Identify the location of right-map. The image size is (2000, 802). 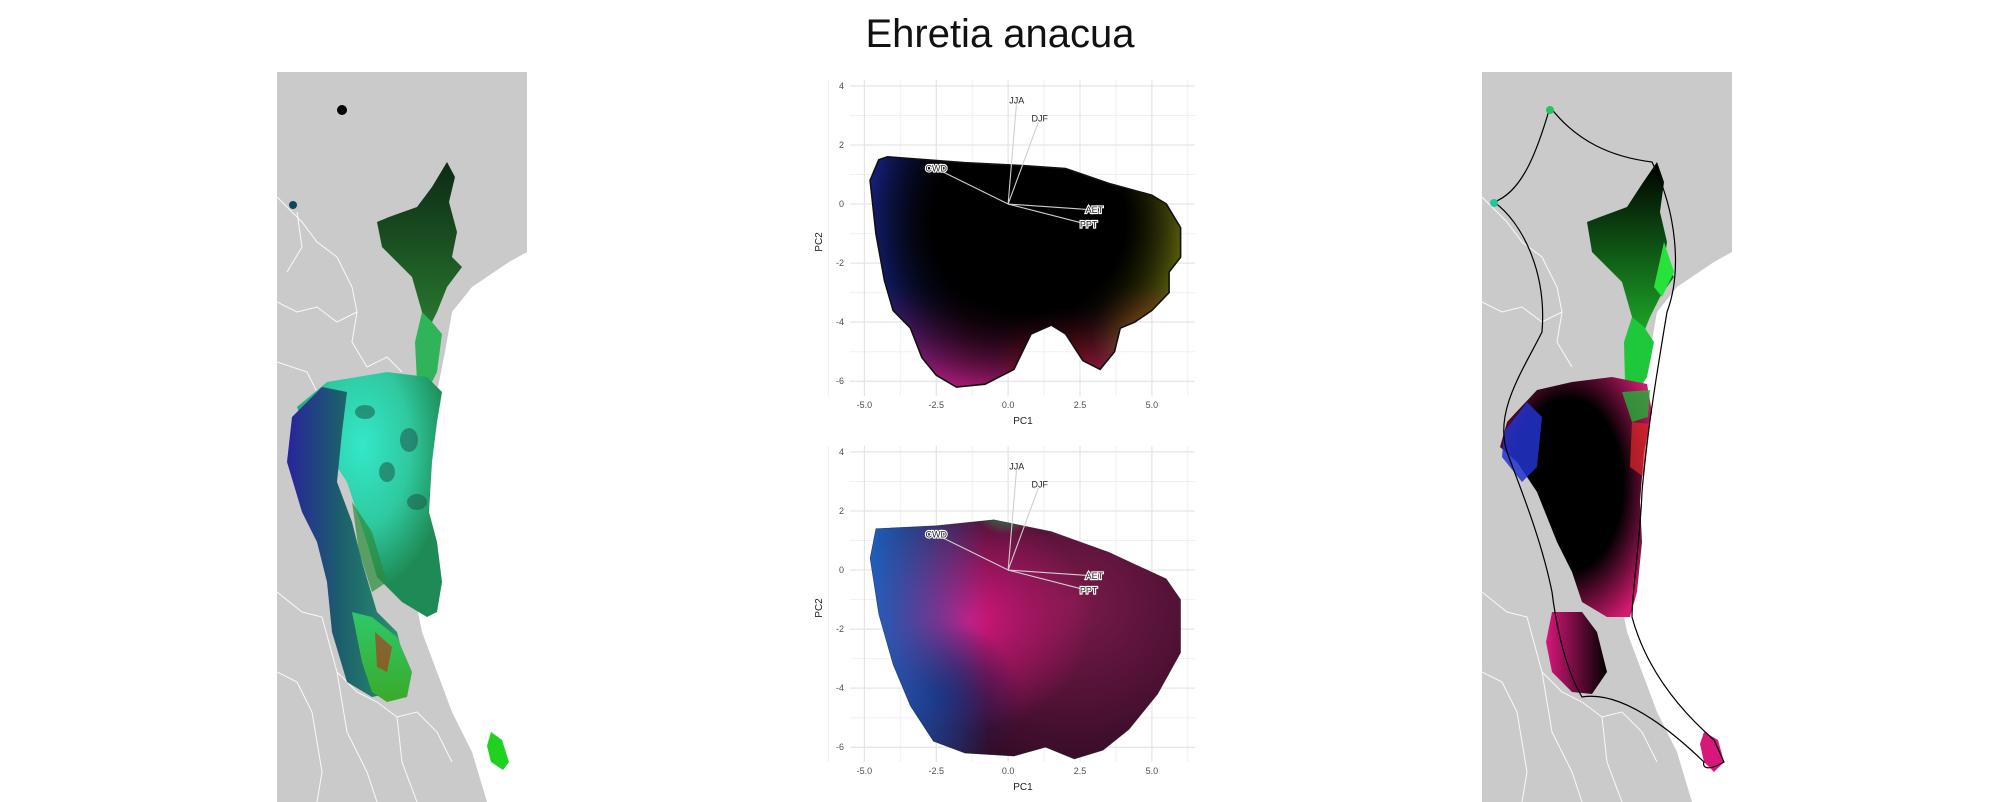
(1607, 437).